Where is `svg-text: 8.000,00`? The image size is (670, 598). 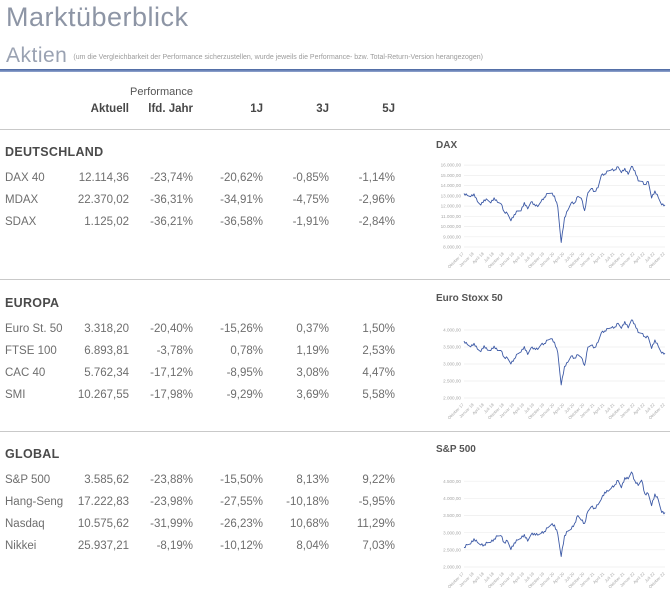
svg-text: 8.000,00 is located at coordinates (452, 247).